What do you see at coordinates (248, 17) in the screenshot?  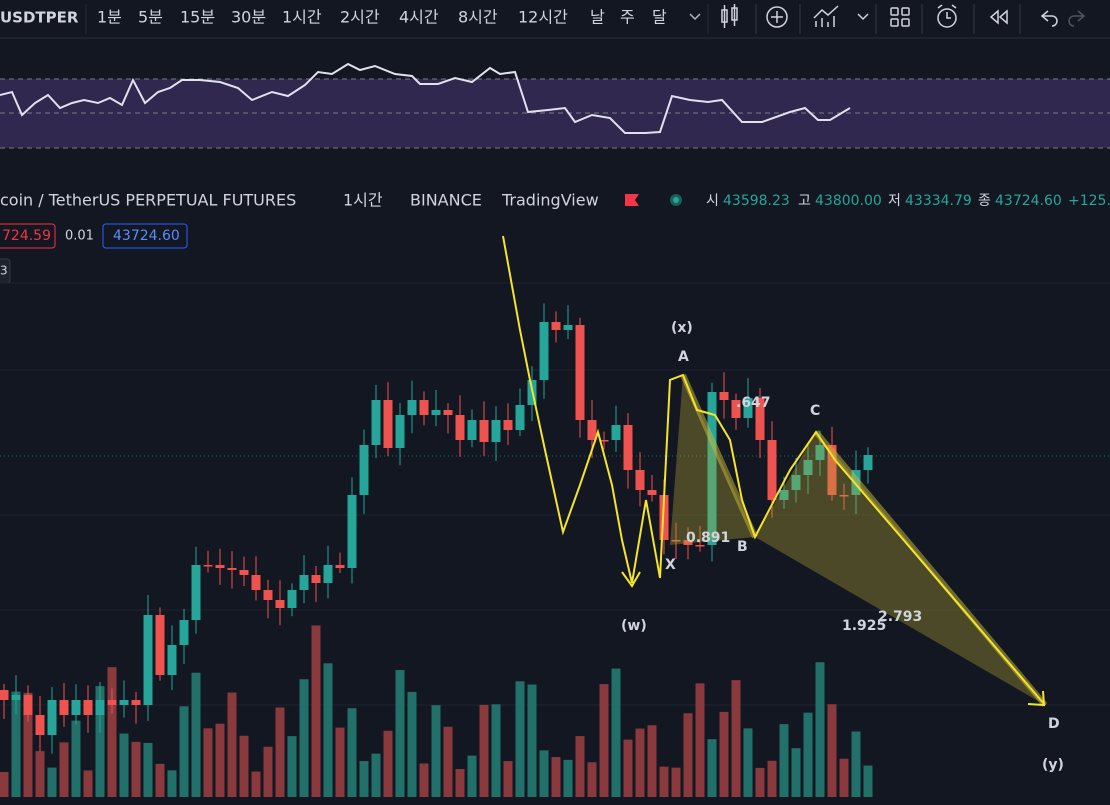 I see `interval-button: 30분` at bounding box center [248, 17].